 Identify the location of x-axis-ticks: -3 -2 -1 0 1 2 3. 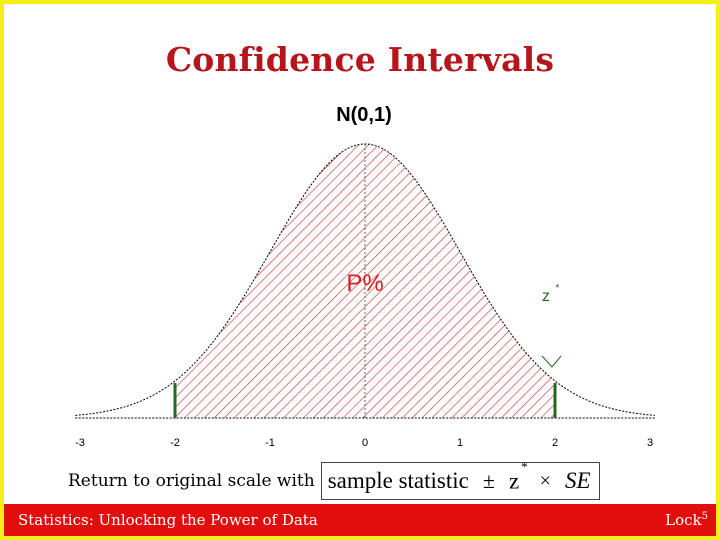
(364, 443).